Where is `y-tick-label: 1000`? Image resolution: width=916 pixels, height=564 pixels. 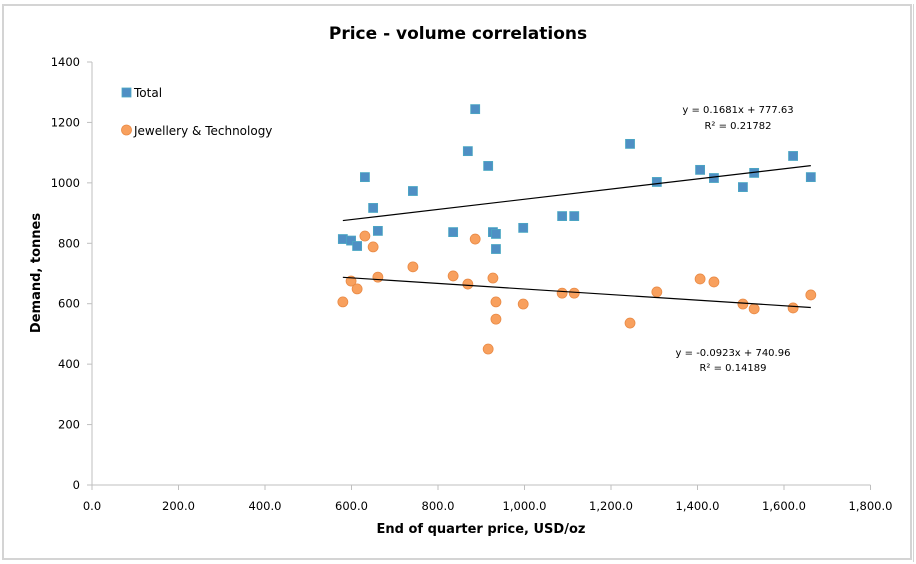 y-tick-label: 1000 is located at coordinates (65, 183).